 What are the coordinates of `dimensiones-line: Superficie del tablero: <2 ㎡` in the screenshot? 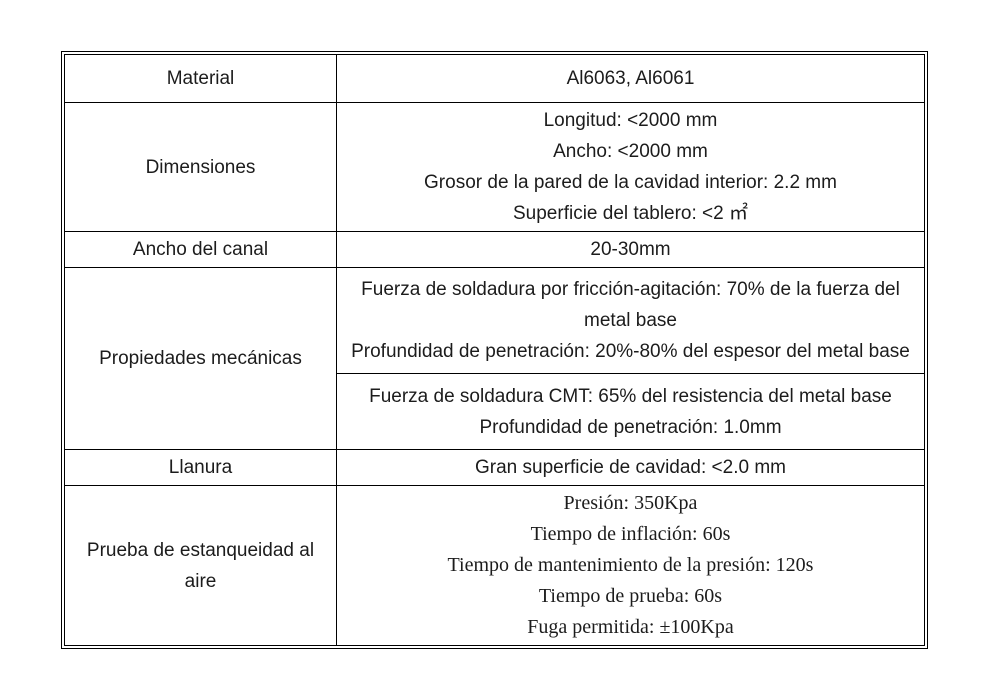 It's located at (630, 213).